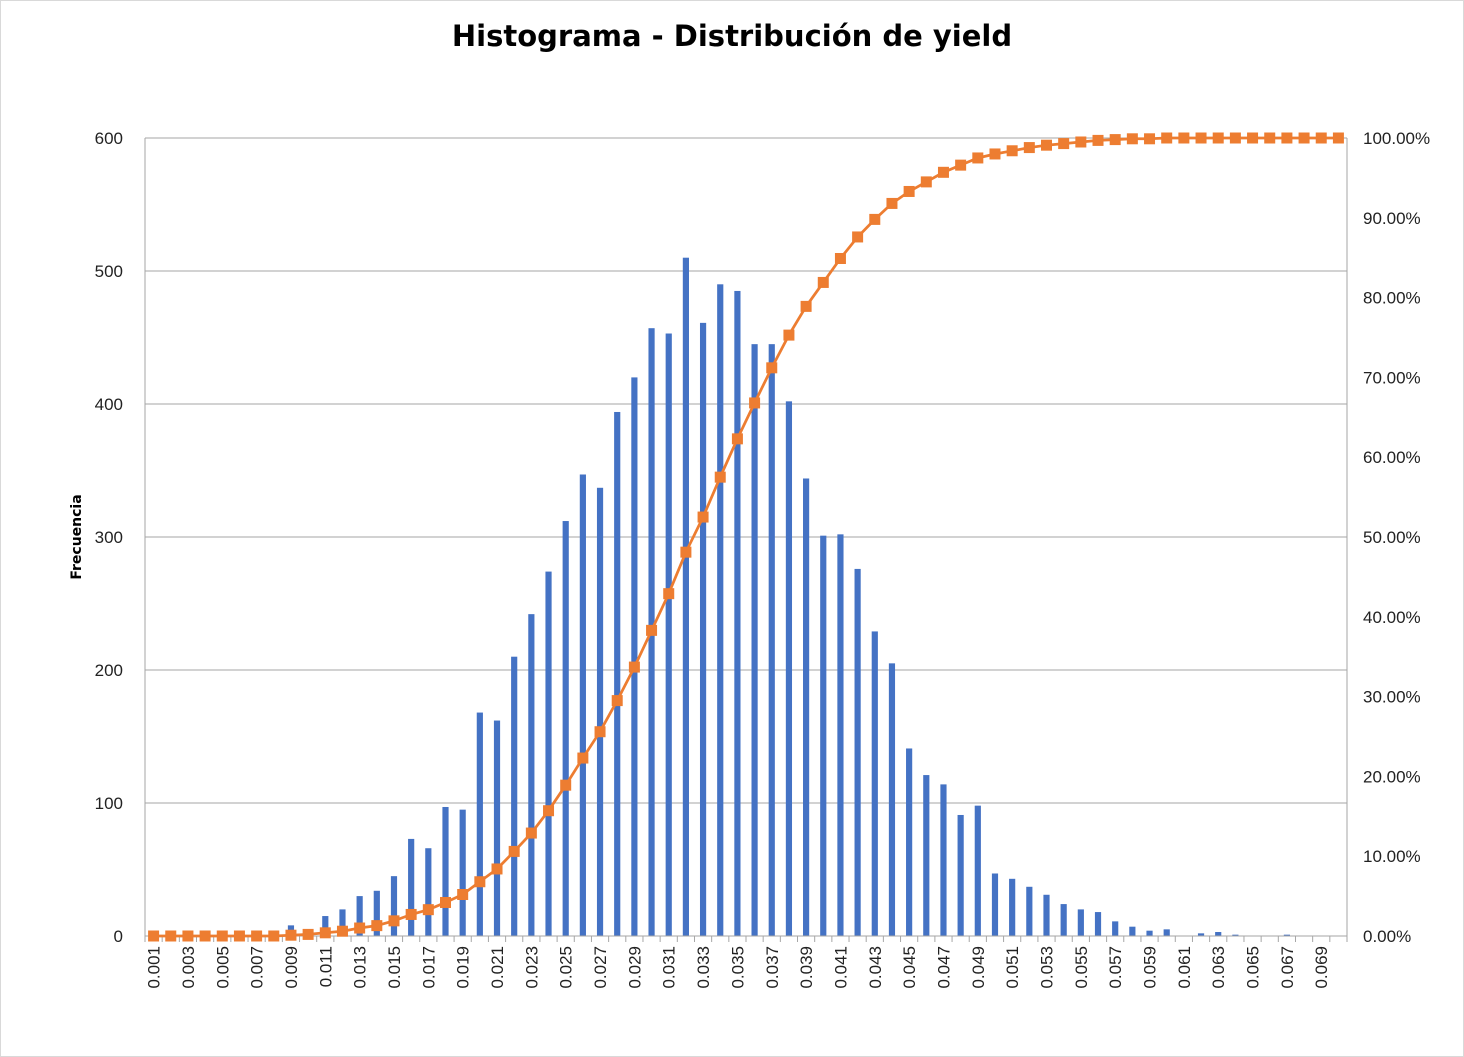 The height and width of the screenshot is (1057, 1464). What do you see at coordinates (109, 138) in the screenshot?
I see `y-tick-label: 600` at bounding box center [109, 138].